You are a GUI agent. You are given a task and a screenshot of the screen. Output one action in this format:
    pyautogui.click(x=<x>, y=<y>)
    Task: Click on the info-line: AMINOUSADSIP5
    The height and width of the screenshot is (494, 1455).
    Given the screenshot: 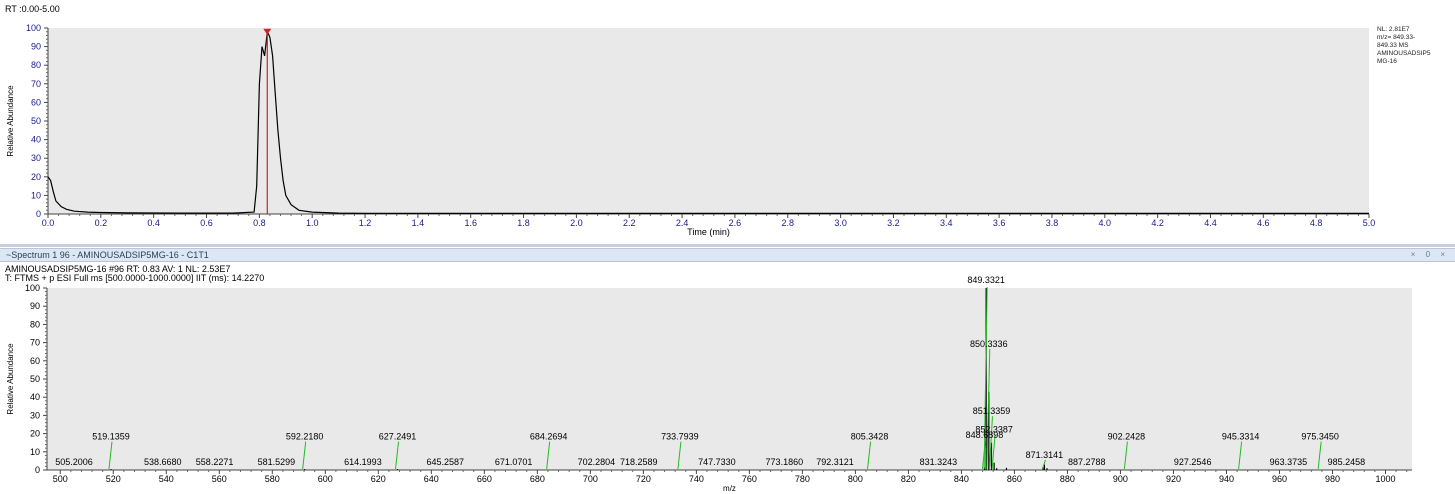 What is the action you would take?
    pyautogui.click(x=1404, y=53)
    